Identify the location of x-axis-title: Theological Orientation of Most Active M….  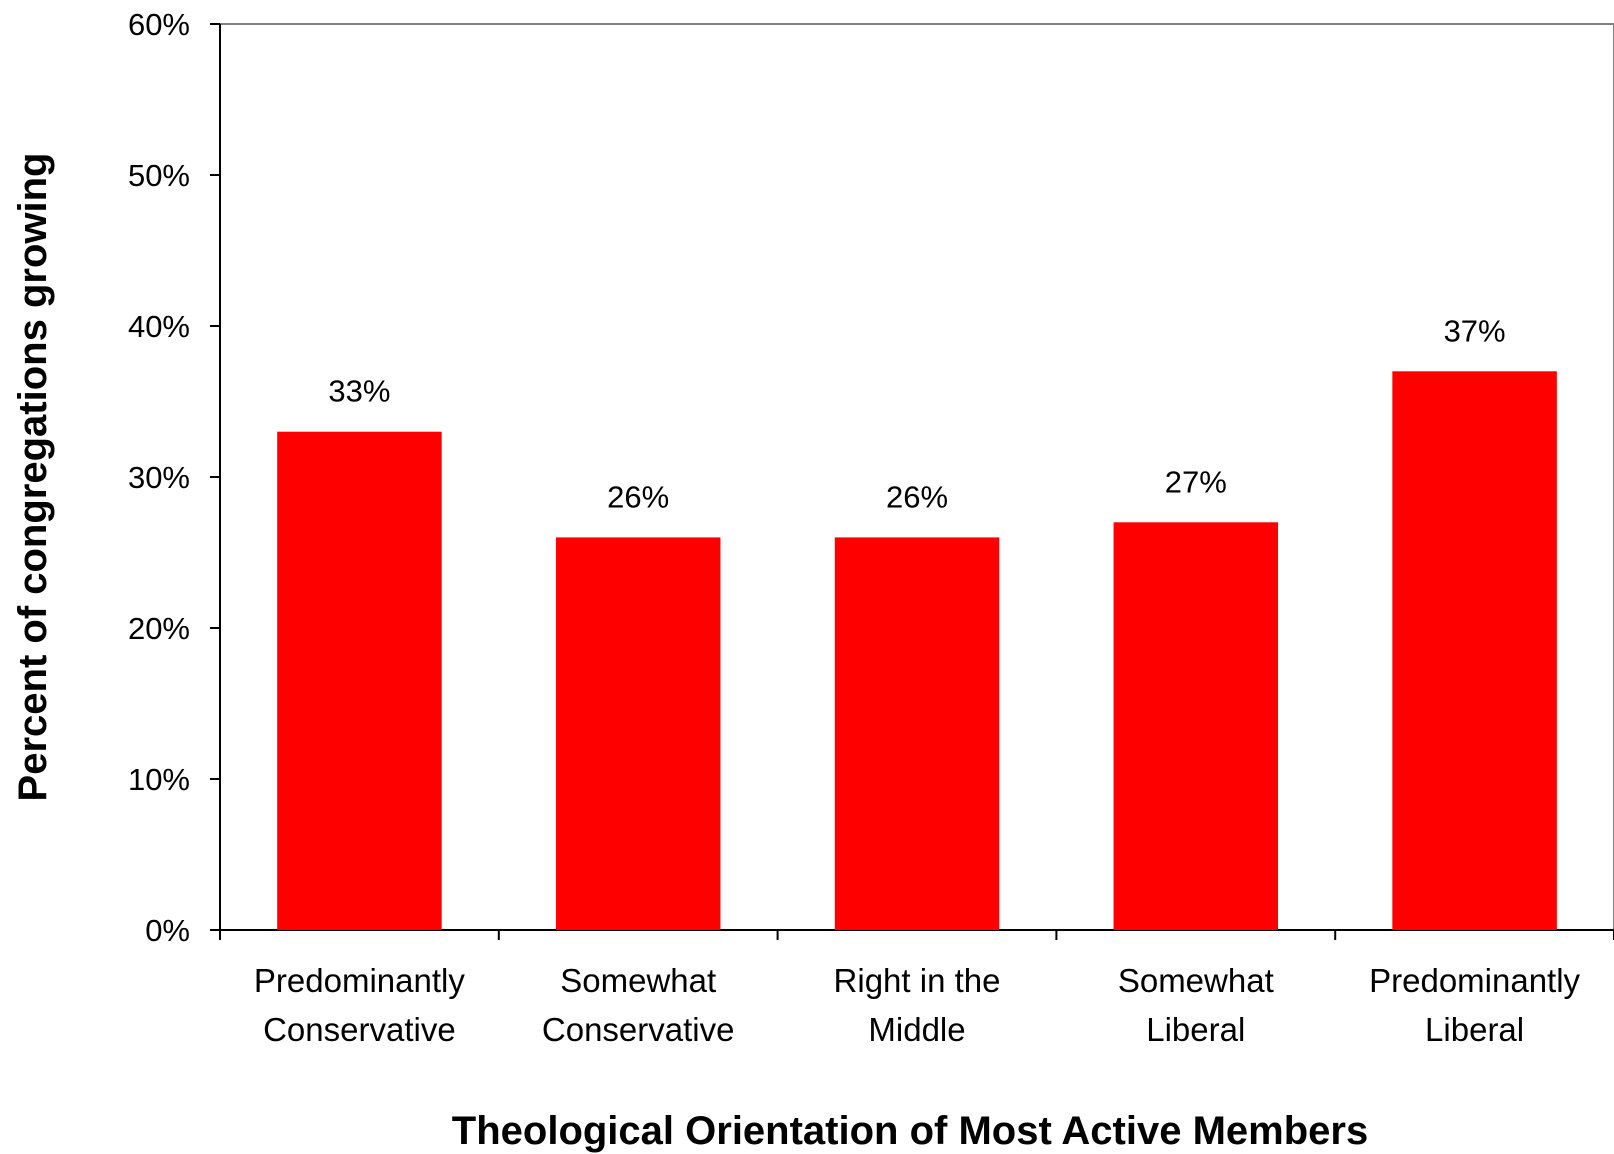
(910, 1131).